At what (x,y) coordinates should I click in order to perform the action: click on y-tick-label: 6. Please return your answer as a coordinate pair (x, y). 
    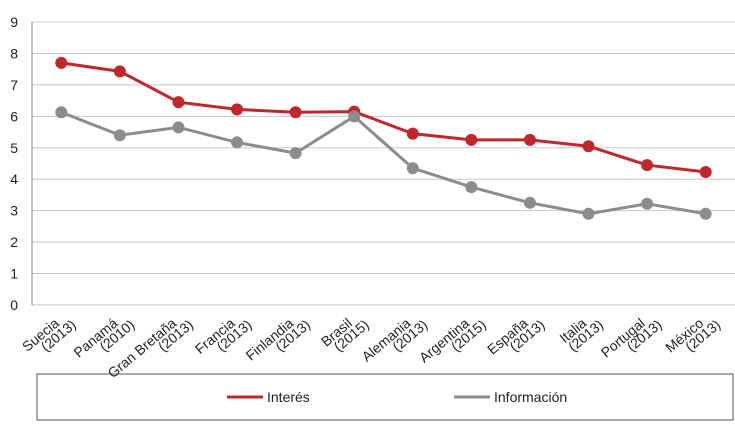
    Looking at the image, I should click on (14, 116).